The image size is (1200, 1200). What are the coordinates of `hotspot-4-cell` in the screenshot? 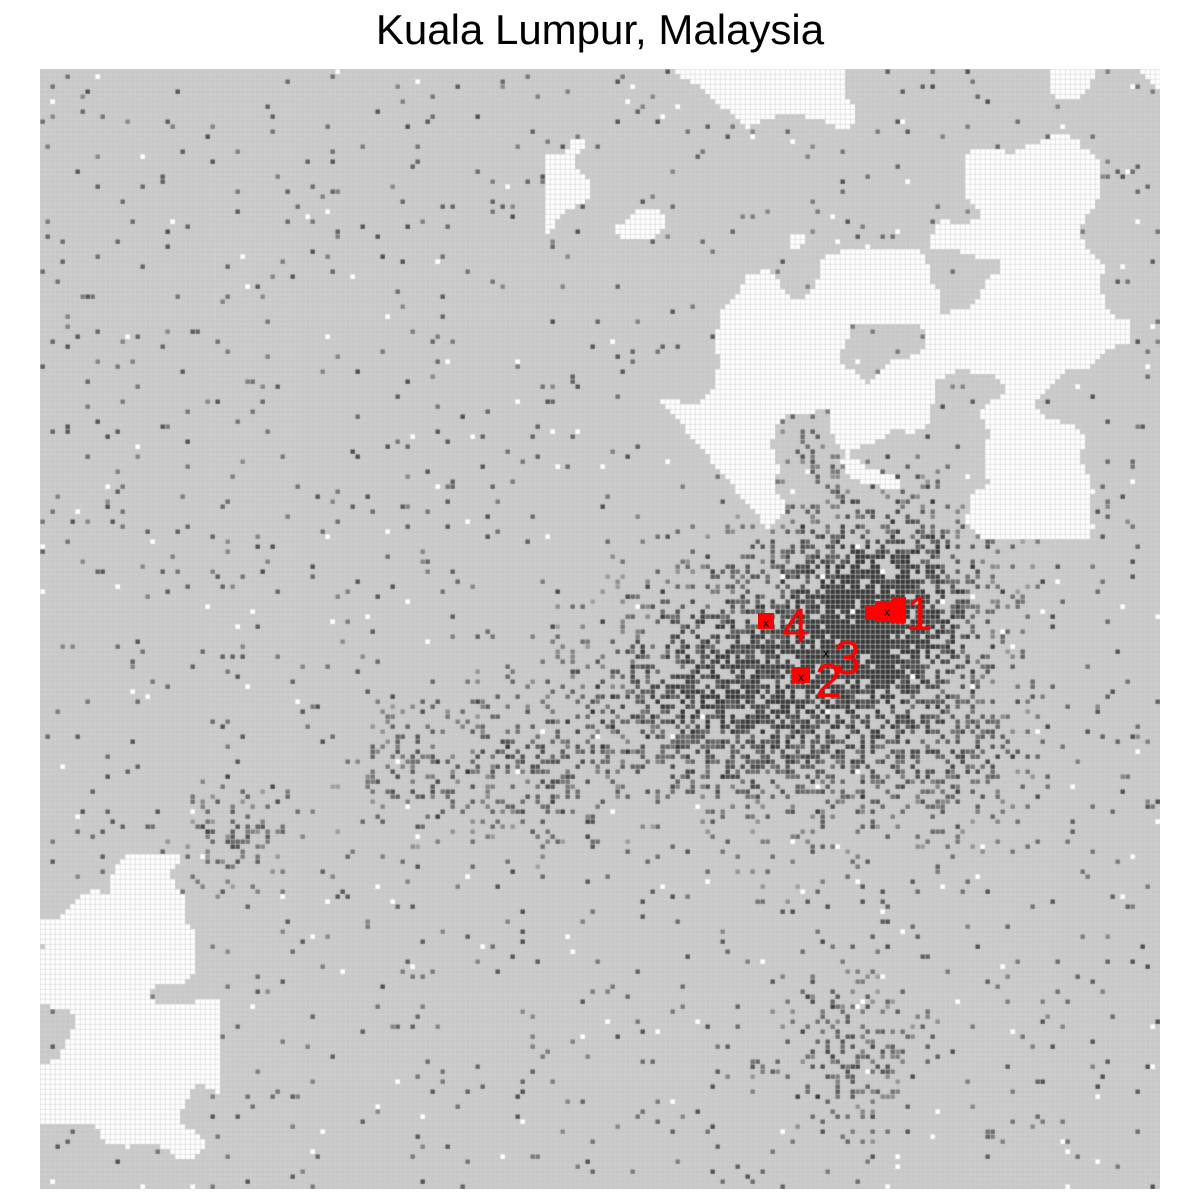 It's located at (766, 621).